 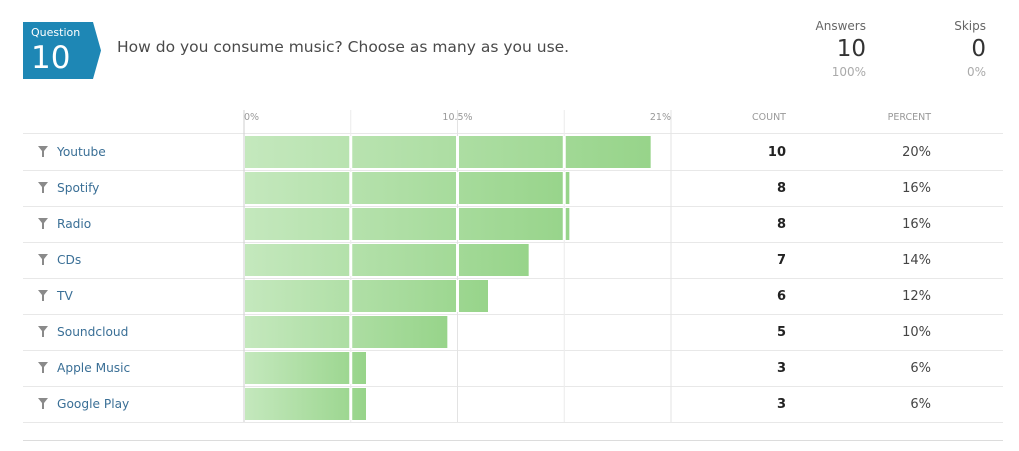 I want to click on table-row: CDs 7 14%, so click(x=513, y=260).